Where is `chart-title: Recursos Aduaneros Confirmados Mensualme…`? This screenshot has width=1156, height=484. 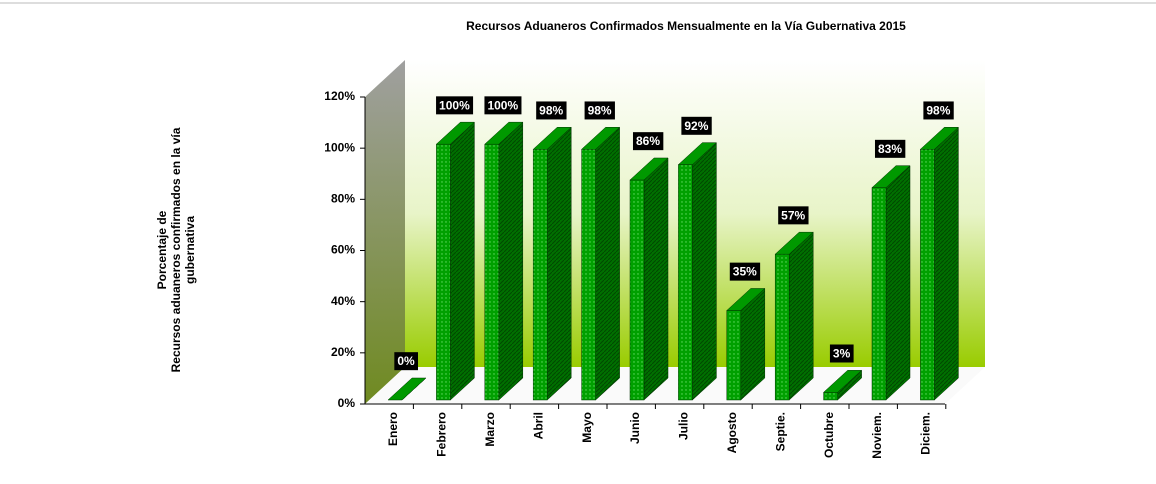
chart-title: Recursos Aduaneros Confirmados Mensualme… is located at coordinates (686, 26).